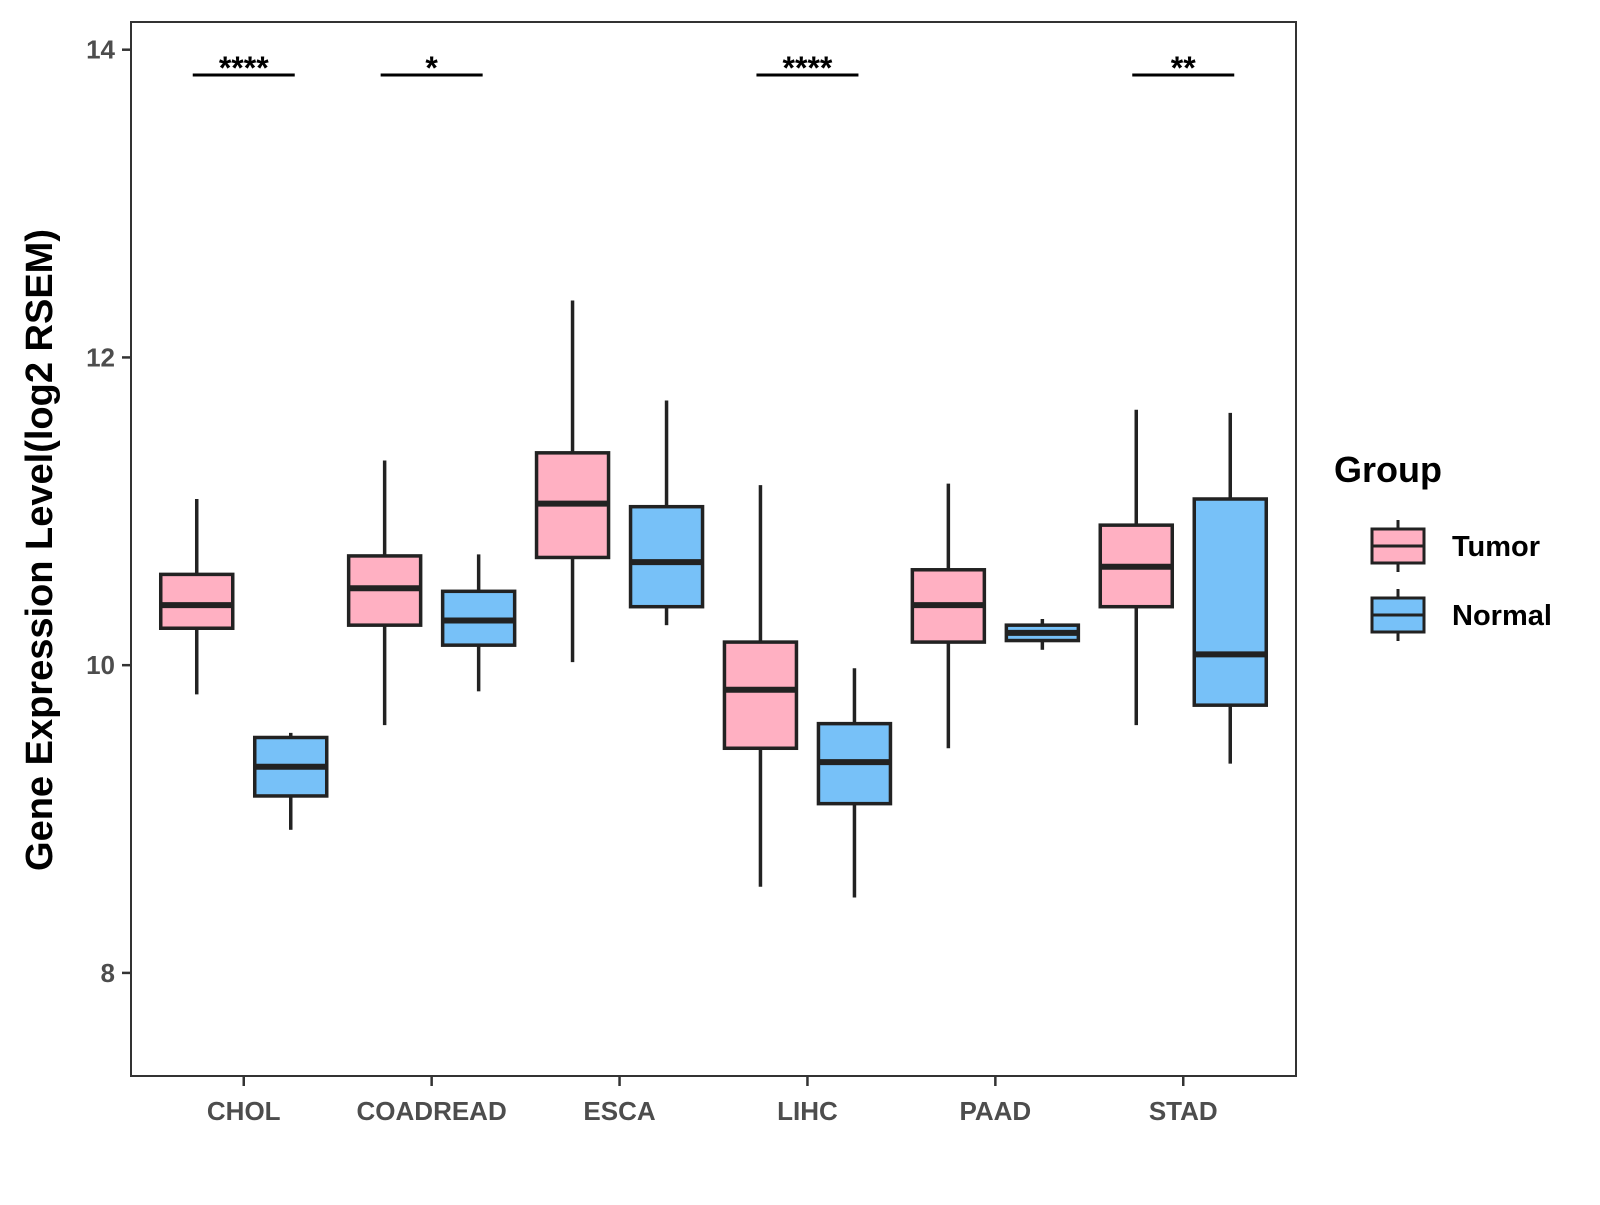 The height and width of the screenshot is (1205, 1600). Describe the element at coordinates (40, 550) in the screenshot. I see `y-axis-label: Gene Expression Level(log2 RSEM)` at that location.